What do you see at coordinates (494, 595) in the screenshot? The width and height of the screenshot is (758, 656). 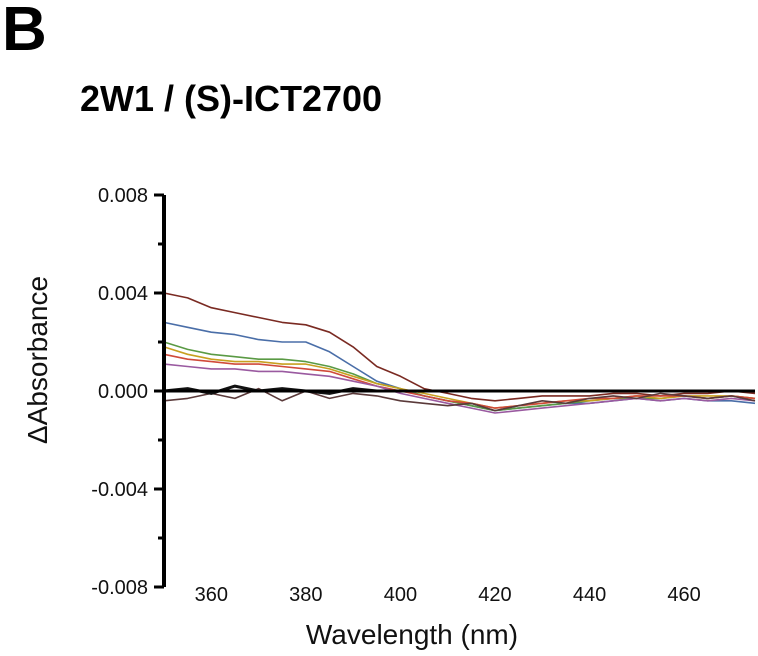 I see `x-tick-label: 420` at bounding box center [494, 595].